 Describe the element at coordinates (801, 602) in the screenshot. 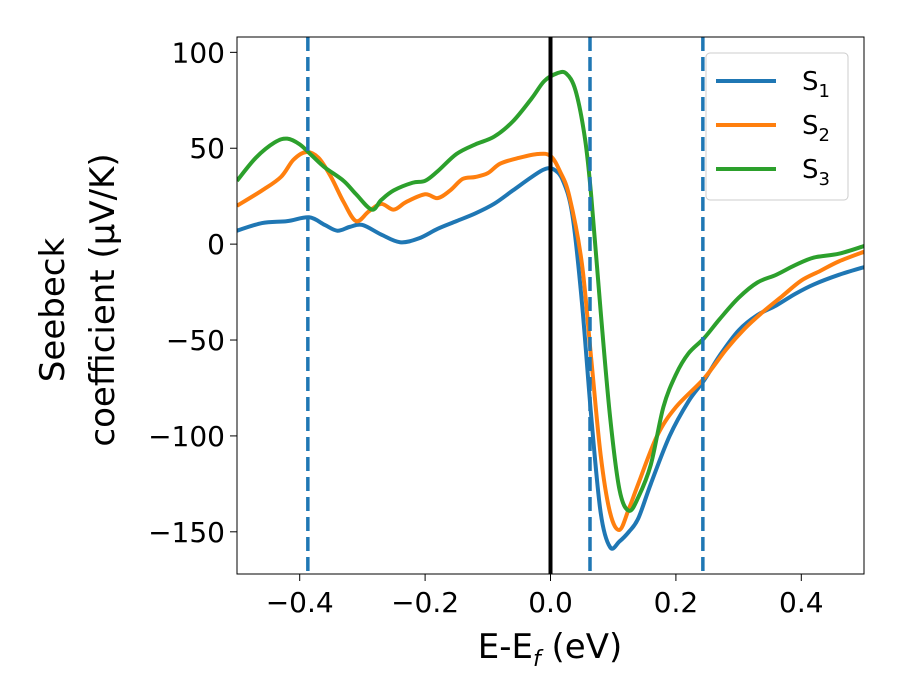

I see `x-tick-label: 0.4` at that location.